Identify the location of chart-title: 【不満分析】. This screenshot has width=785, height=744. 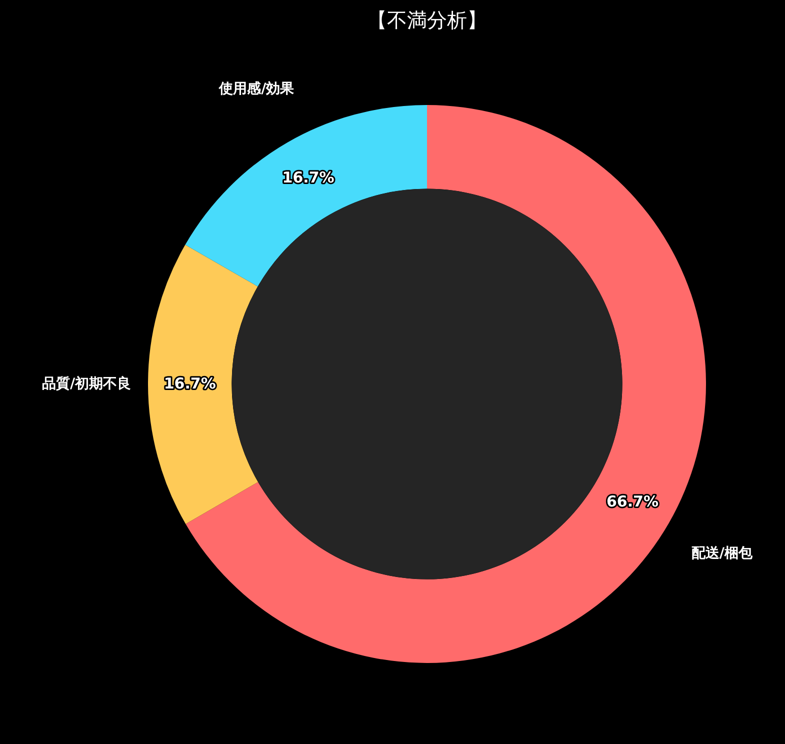
(427, 20).